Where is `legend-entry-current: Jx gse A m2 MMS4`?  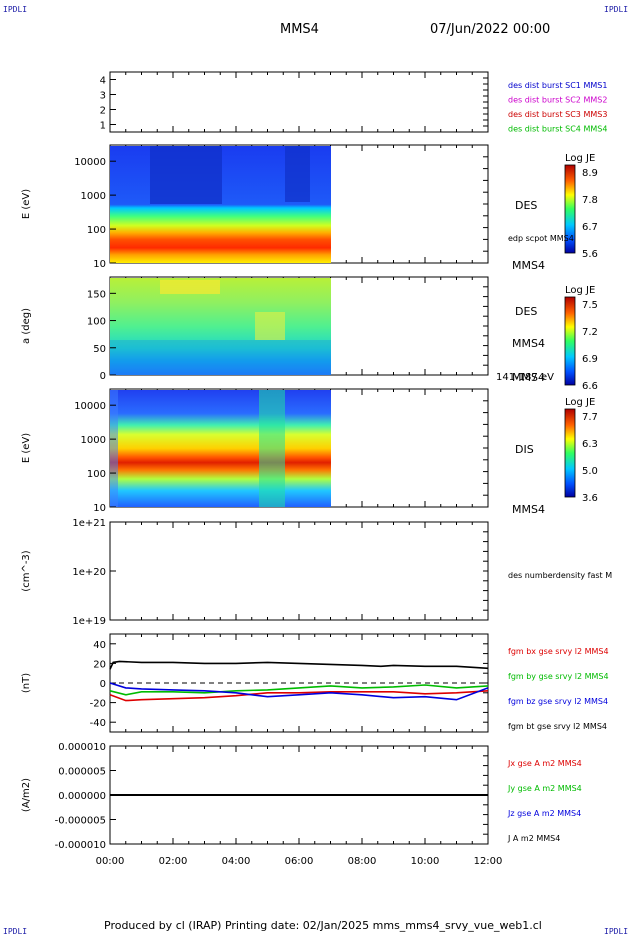 legend-entry-current: Jx gse A m2 MMS4 is located at coordinates (544, 763).